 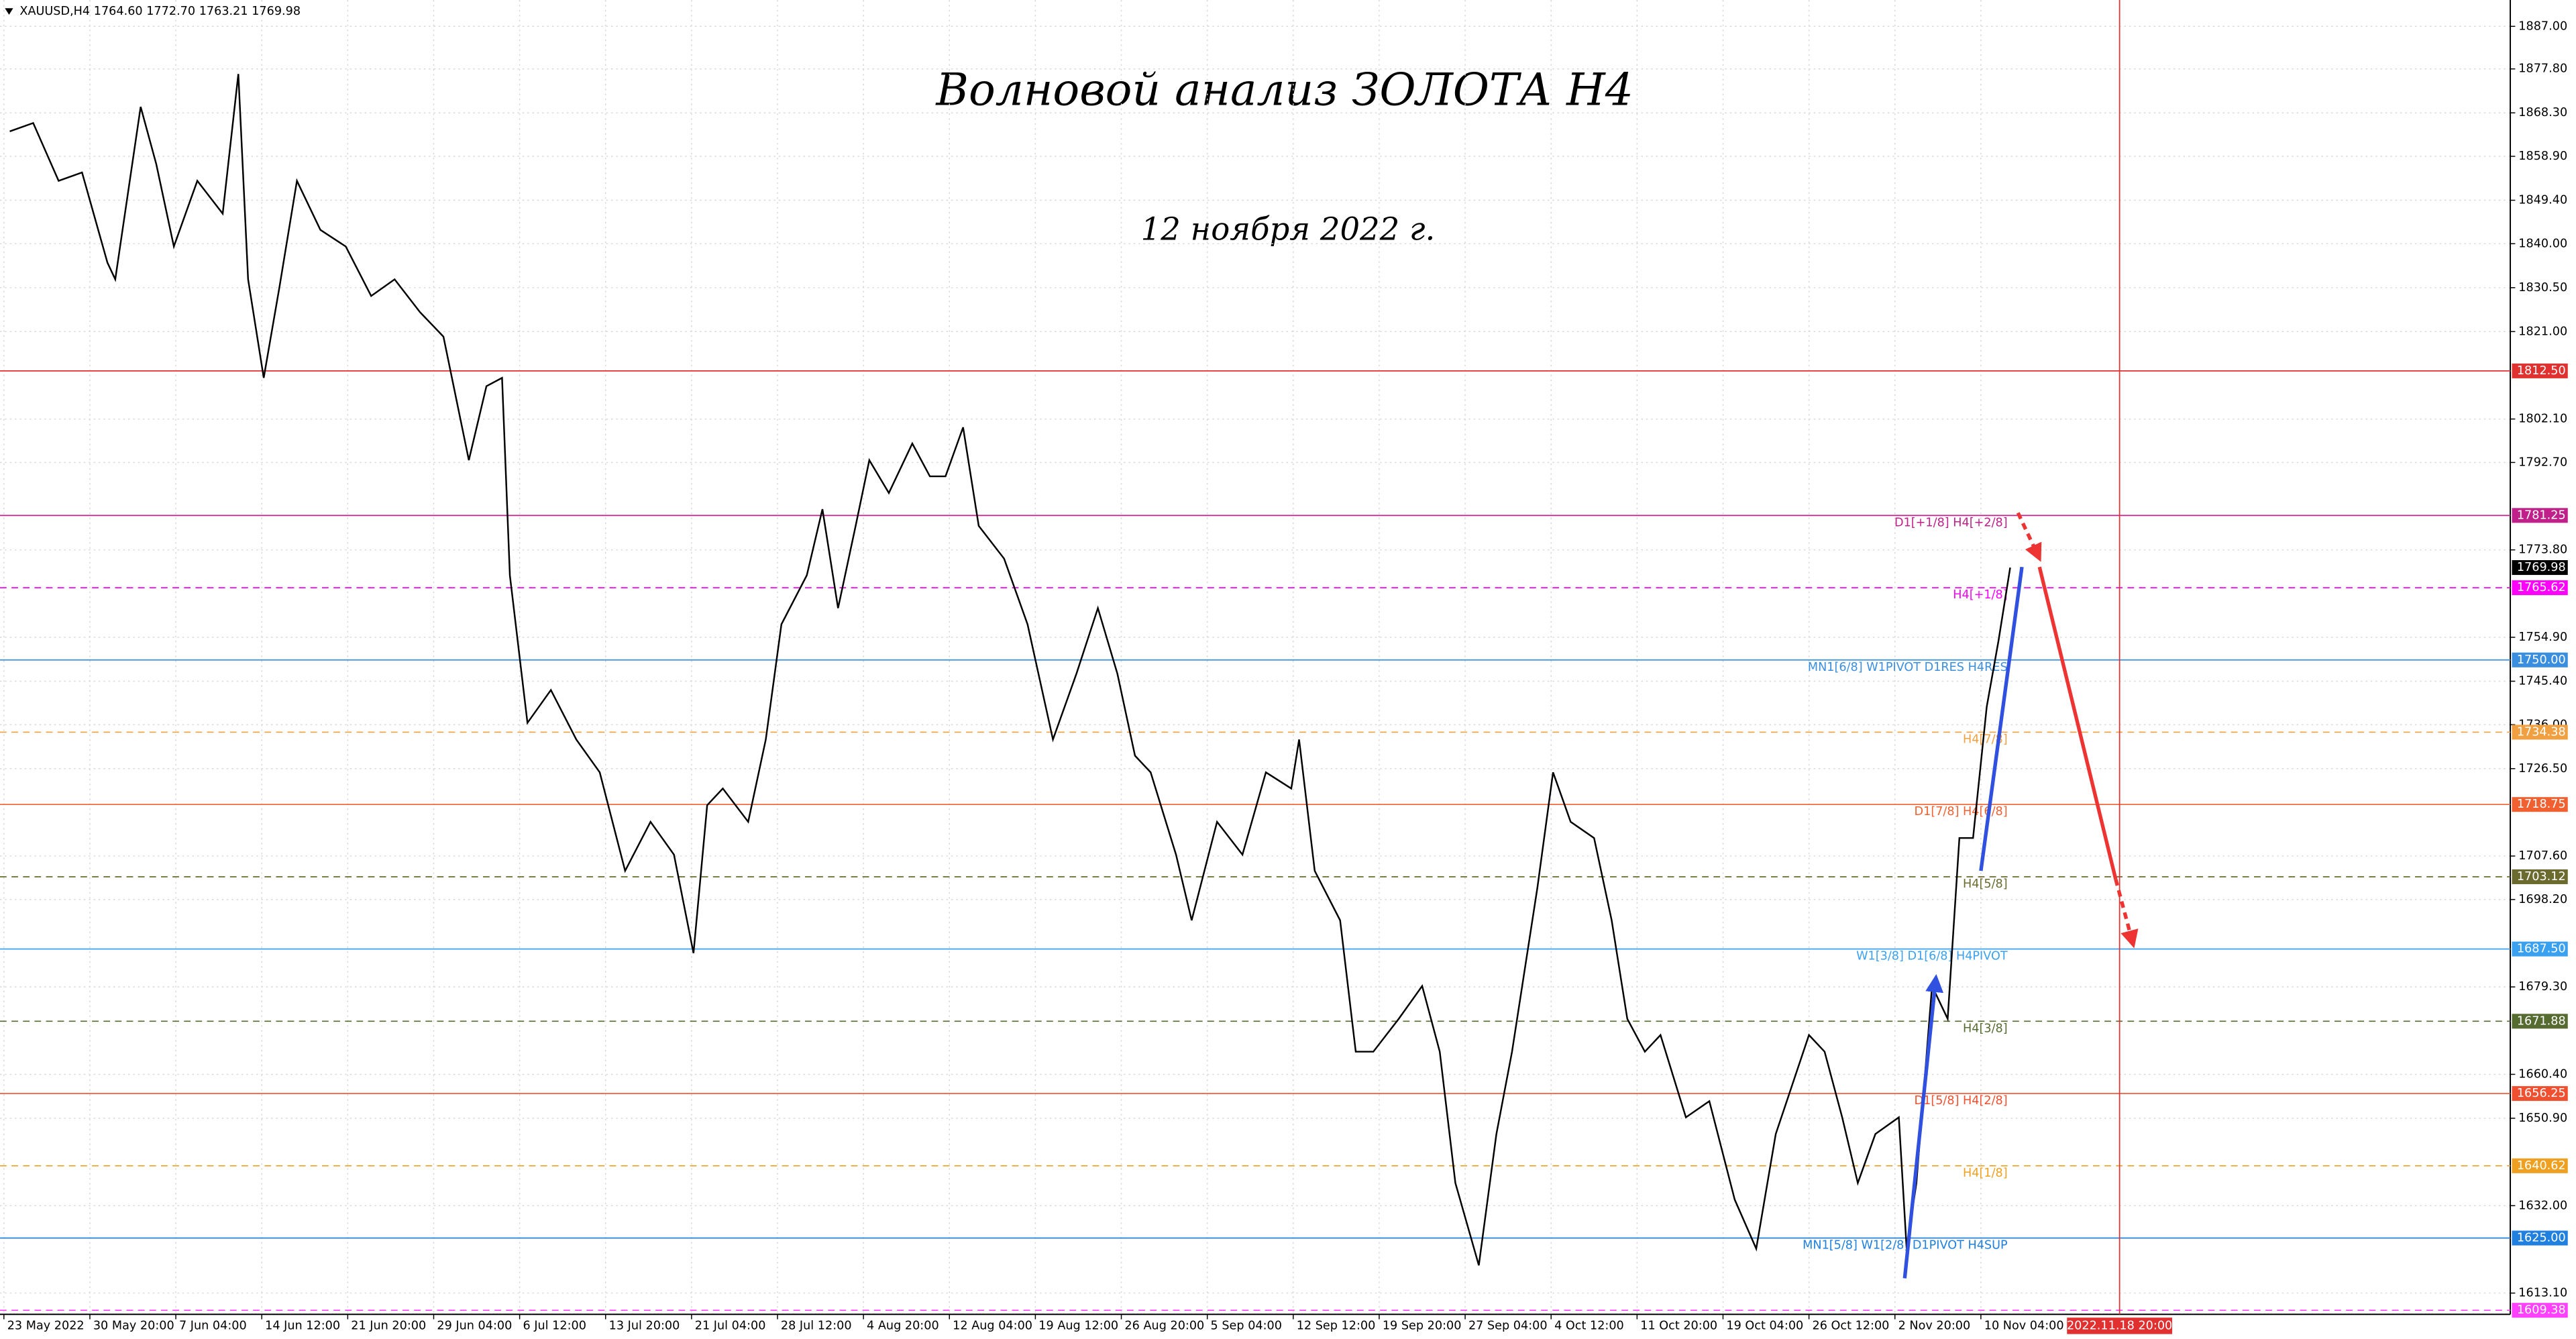 I want to click on y-tick-label: 1849.40, so click(x=2542, y=200).